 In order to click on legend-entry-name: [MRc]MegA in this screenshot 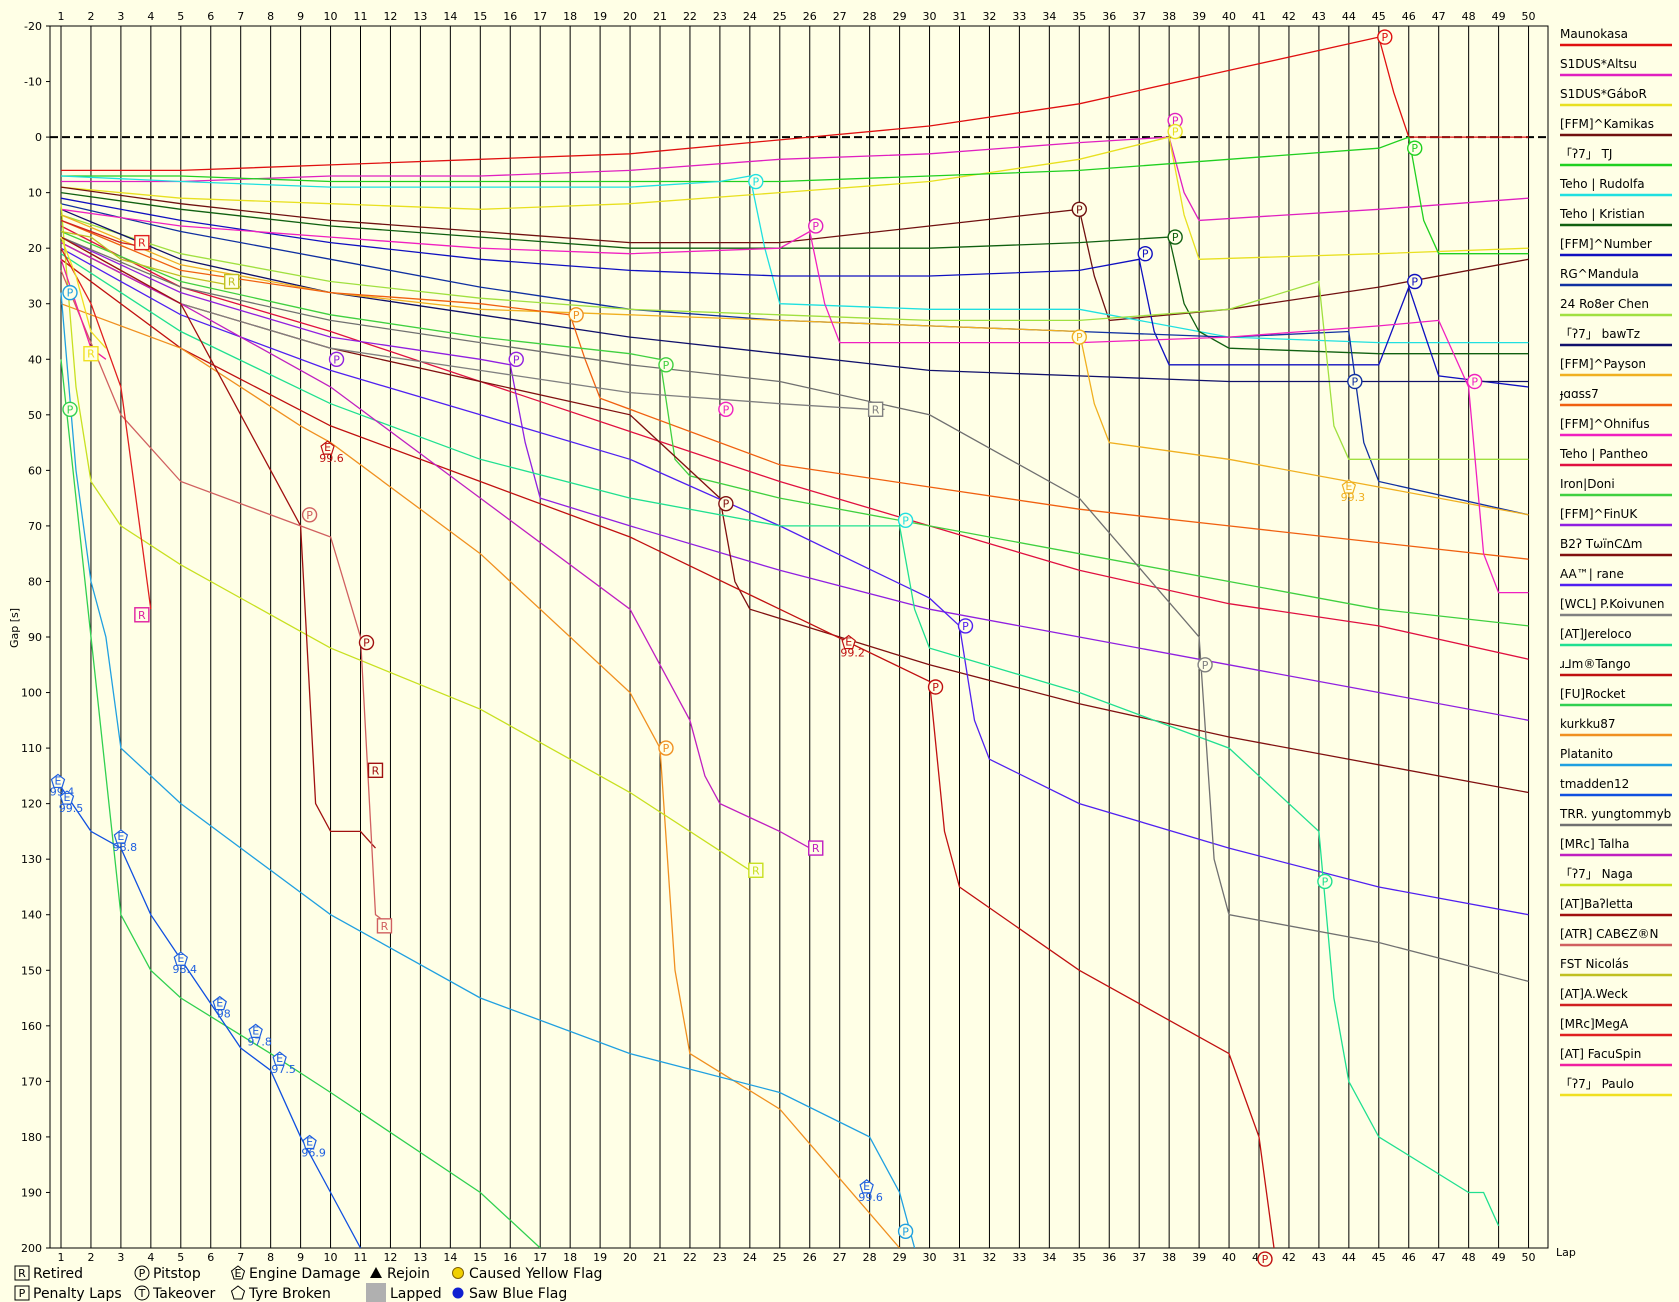, I will do `click(1594, 1024)`.